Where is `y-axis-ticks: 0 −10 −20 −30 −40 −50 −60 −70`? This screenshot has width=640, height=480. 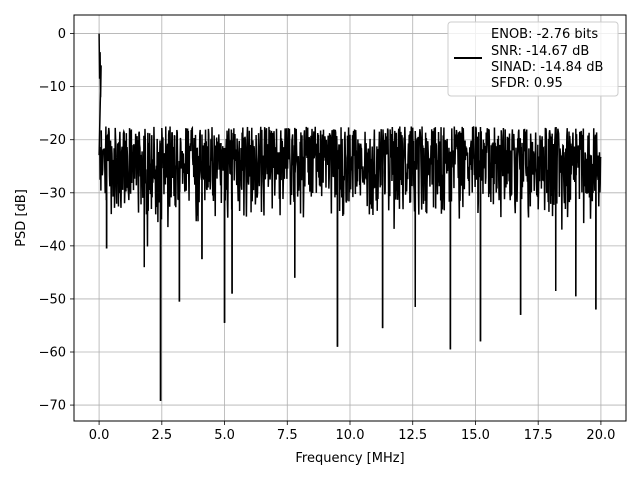
y-axis-ticks: 0 −10 −20 −30 −40 −50 −60 −70 is located at coordinates (56, 220).